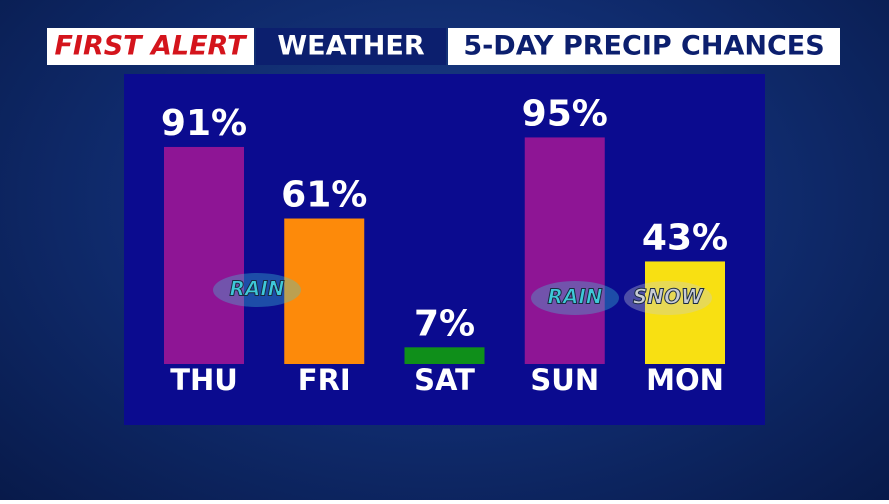  I want to click on section-box, so click(351, 46).